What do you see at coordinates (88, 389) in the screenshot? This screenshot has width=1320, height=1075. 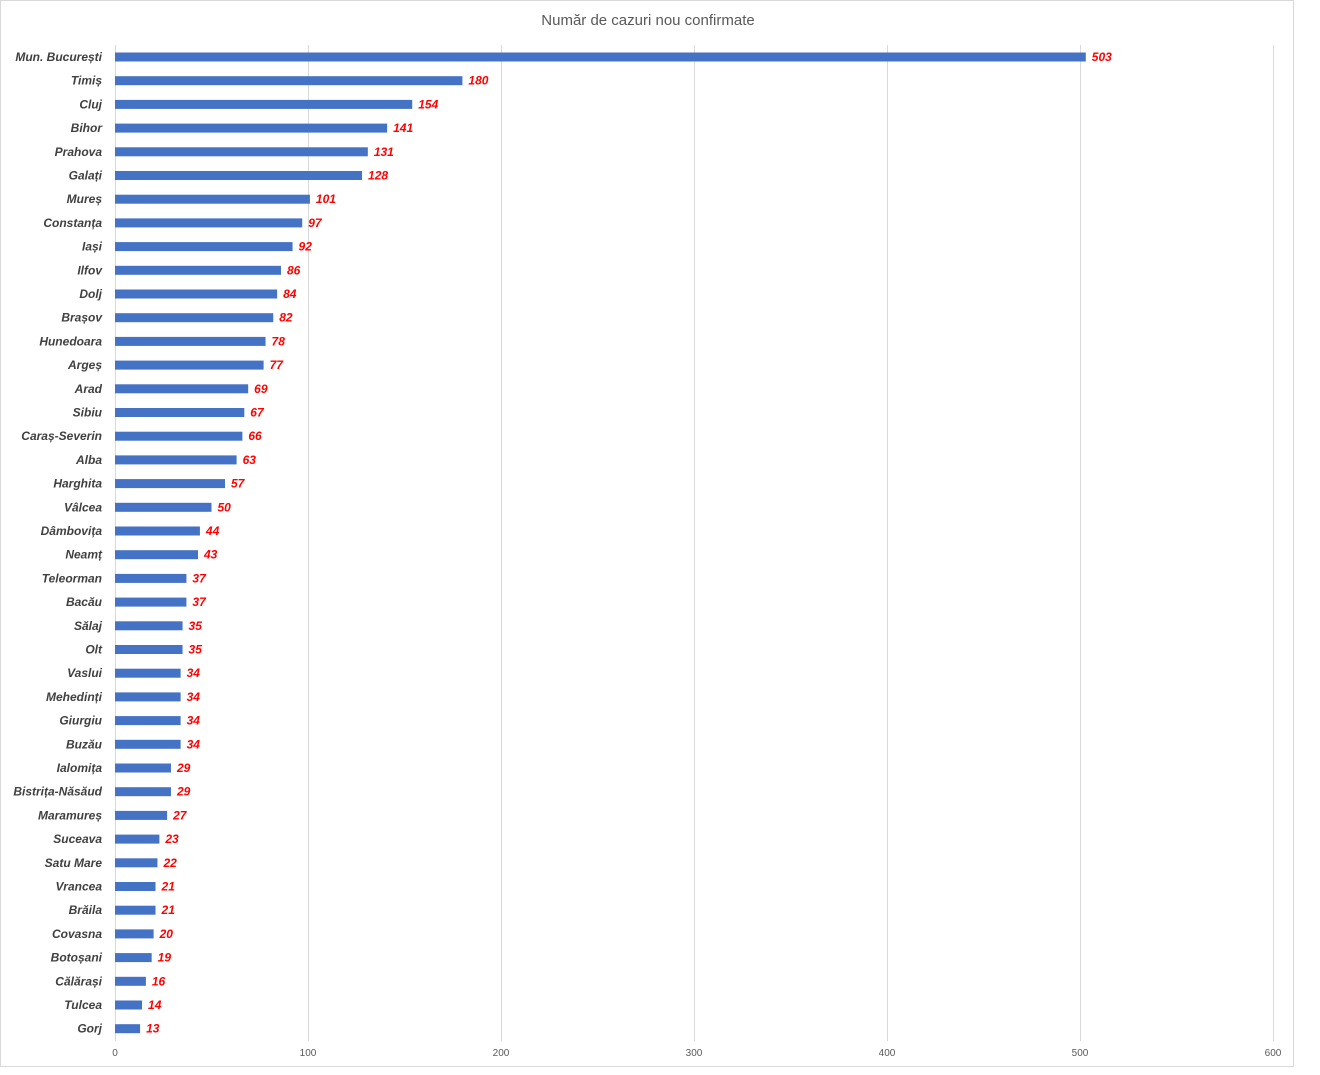 I see `category-label: Arad` at bounding box center [88, 389].